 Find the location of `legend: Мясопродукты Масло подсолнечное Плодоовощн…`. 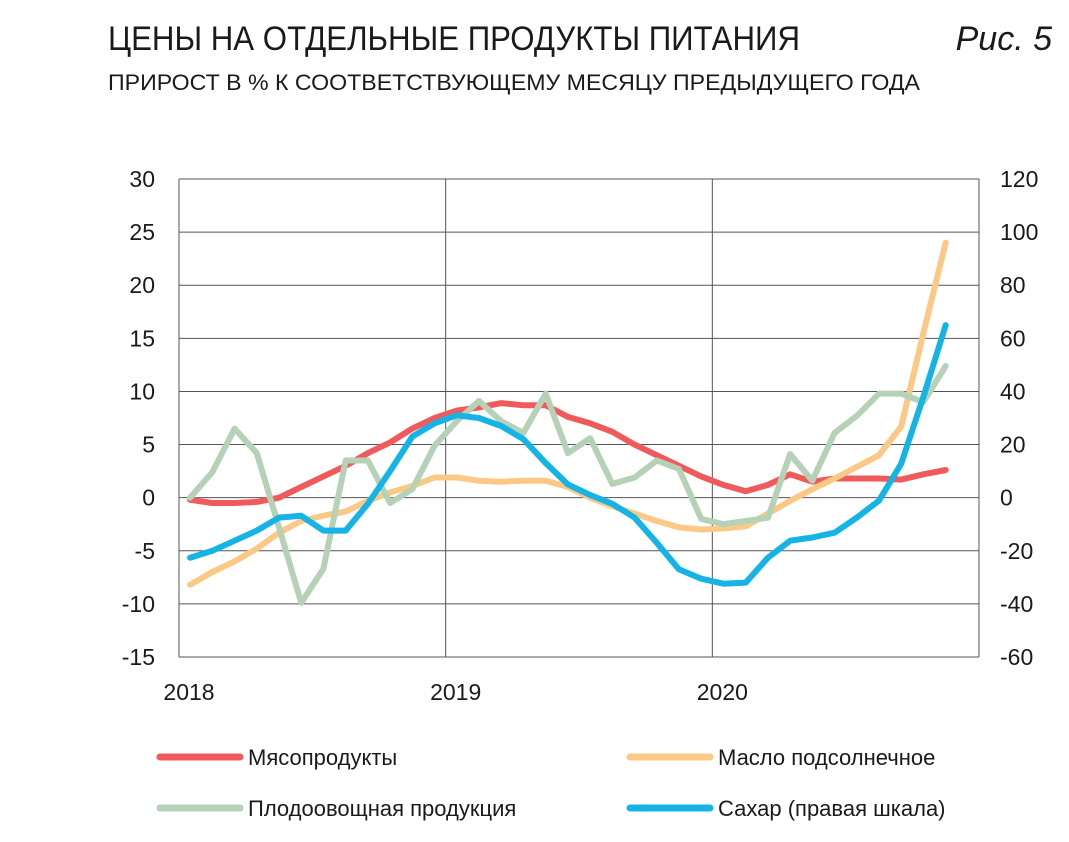

legend: Мясопродукты Масло подсолнечное Плодоовощн… is located at coordinates (551, 783).